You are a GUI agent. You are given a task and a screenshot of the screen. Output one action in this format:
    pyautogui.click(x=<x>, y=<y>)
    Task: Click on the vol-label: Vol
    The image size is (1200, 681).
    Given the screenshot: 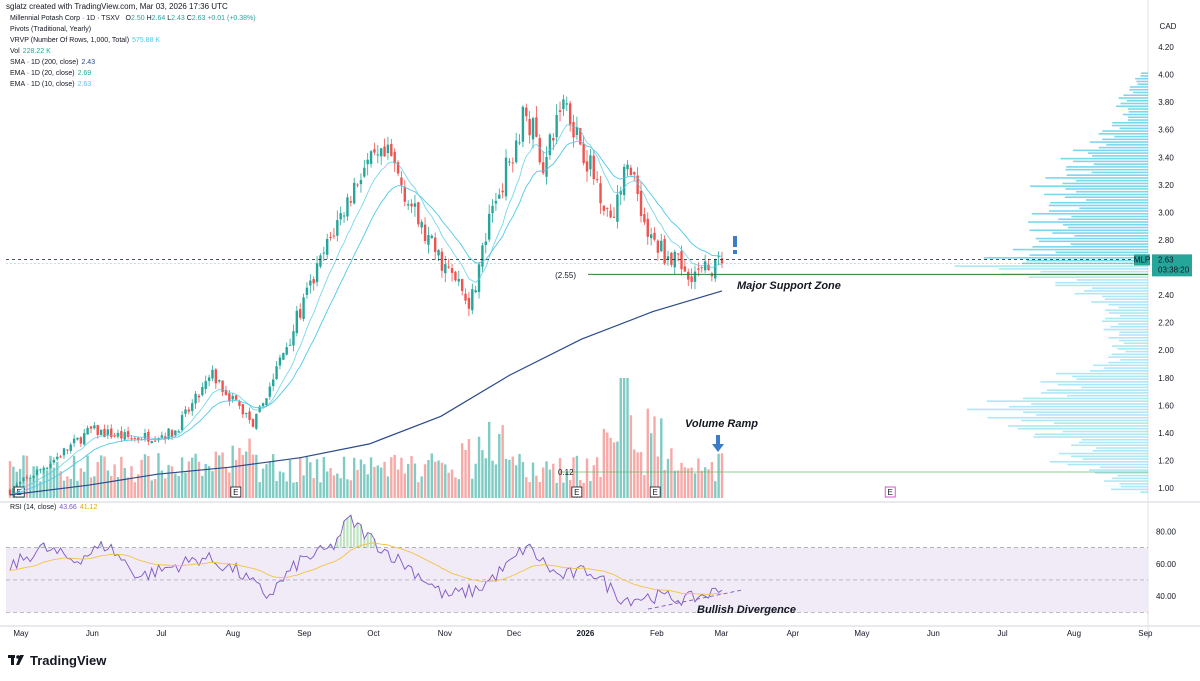 What is the action you would take?
    pyautogui.click(x=15, y=51)
    